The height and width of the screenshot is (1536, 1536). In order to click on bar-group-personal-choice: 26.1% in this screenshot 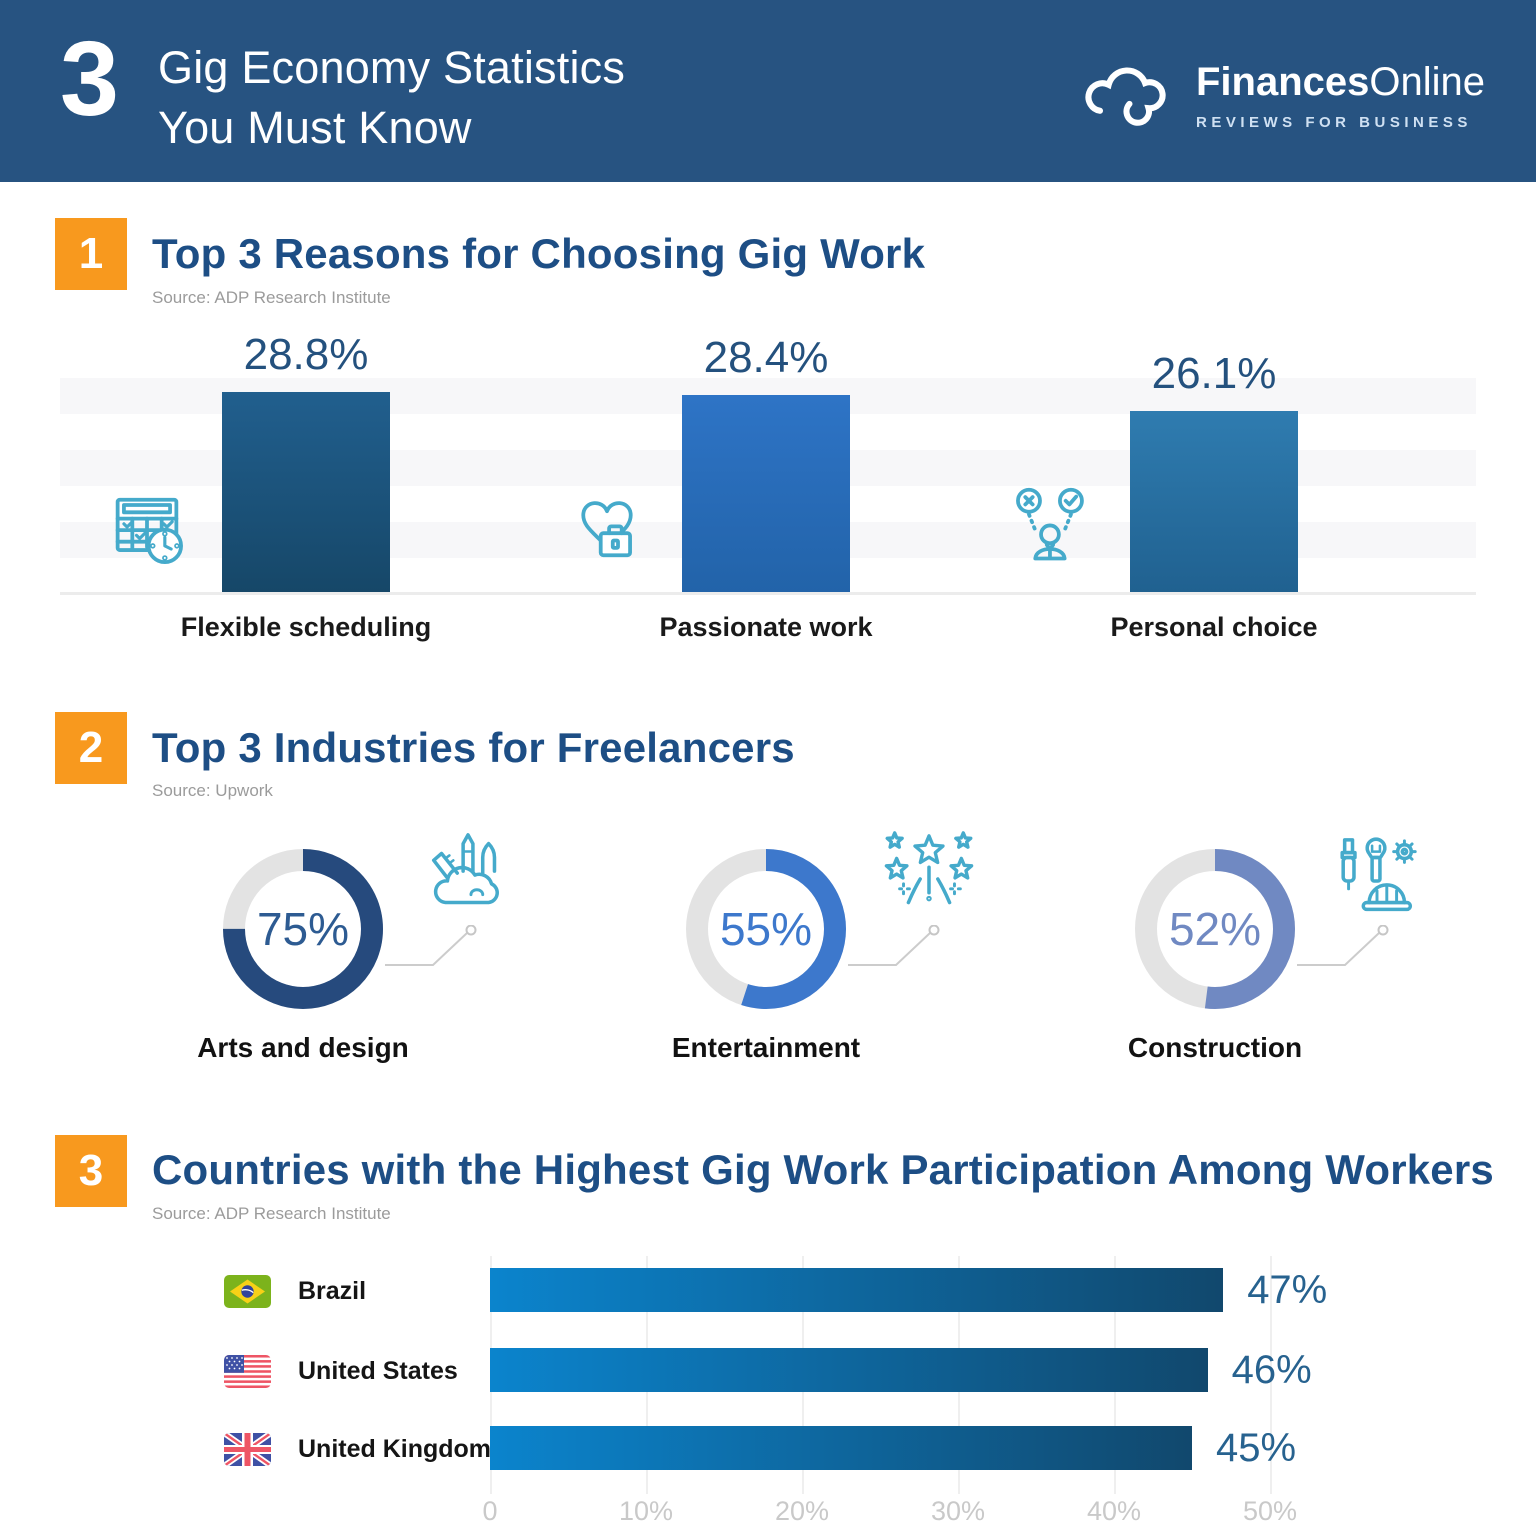, I will do `click(1214, 457)`.